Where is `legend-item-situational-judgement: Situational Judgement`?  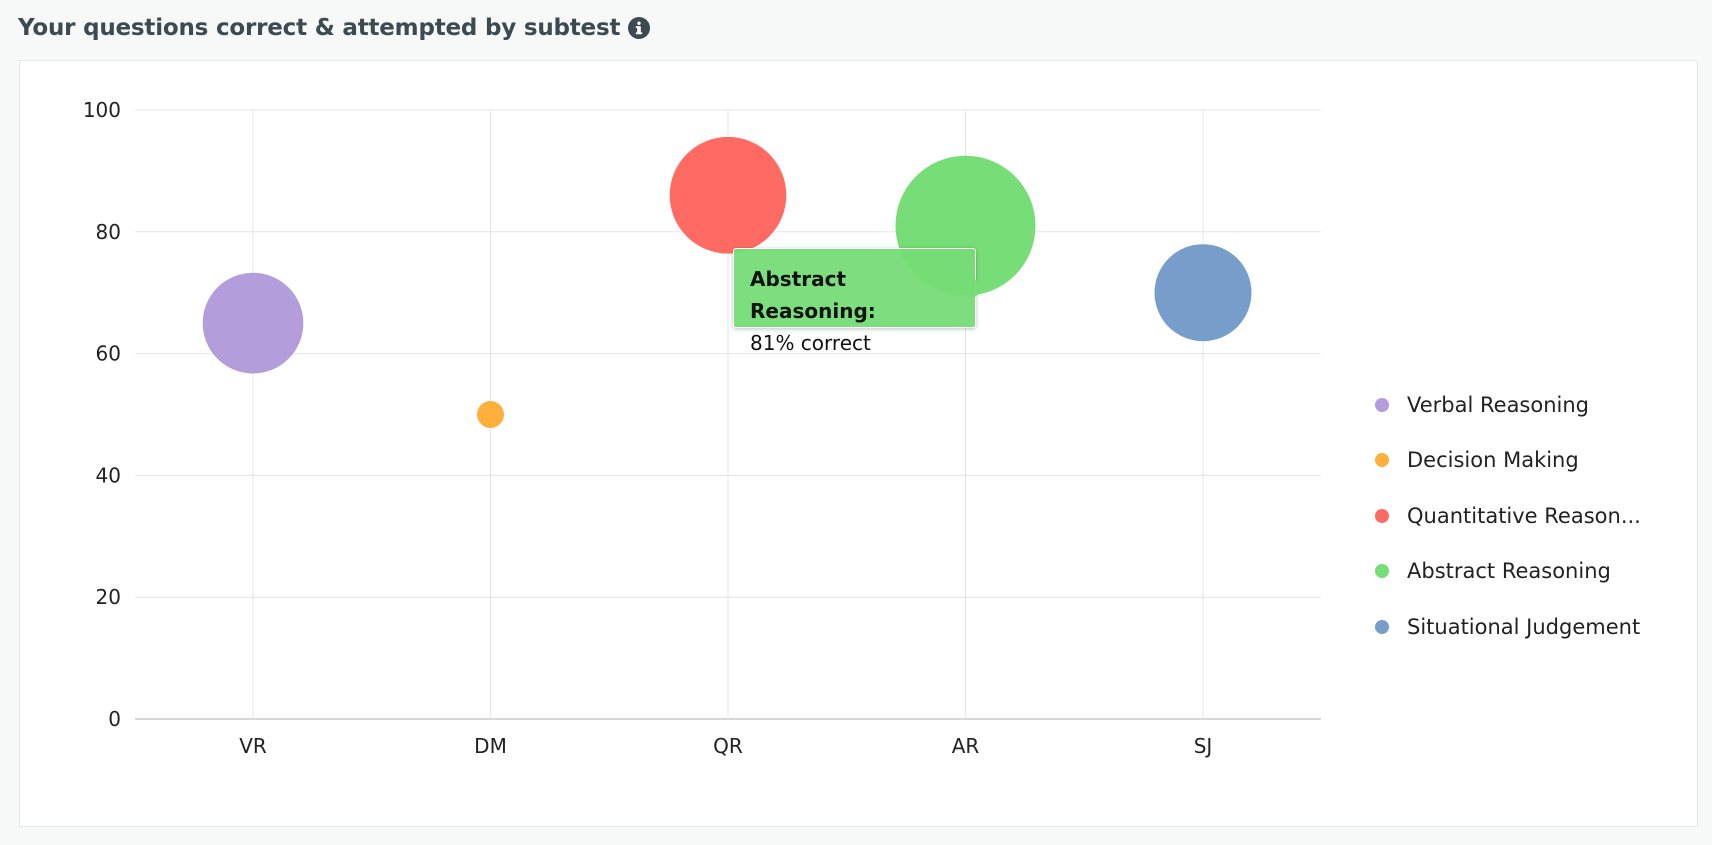 legend-item-situational-judgement: Situational Judgement is located at coordinates (1508, 627).